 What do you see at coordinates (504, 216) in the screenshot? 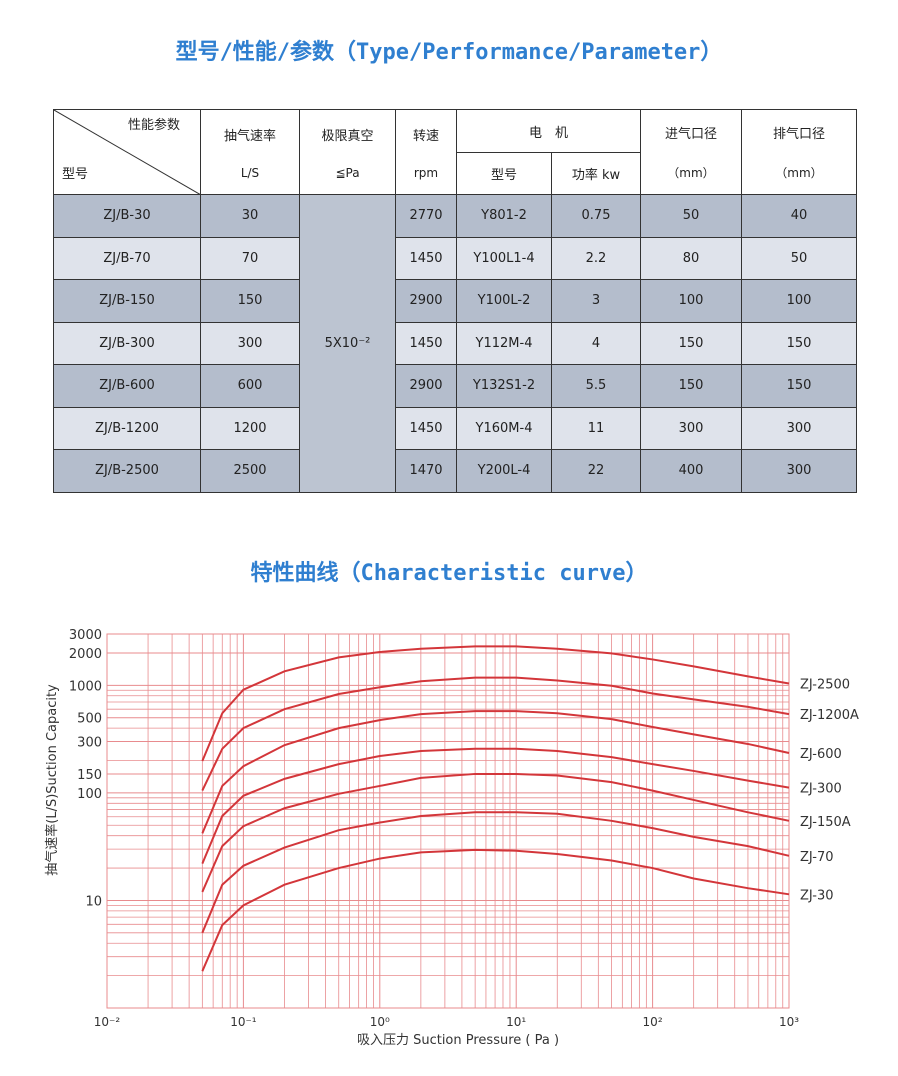
I see `data-cell: Y801-2` at bounding box center [504, 216].